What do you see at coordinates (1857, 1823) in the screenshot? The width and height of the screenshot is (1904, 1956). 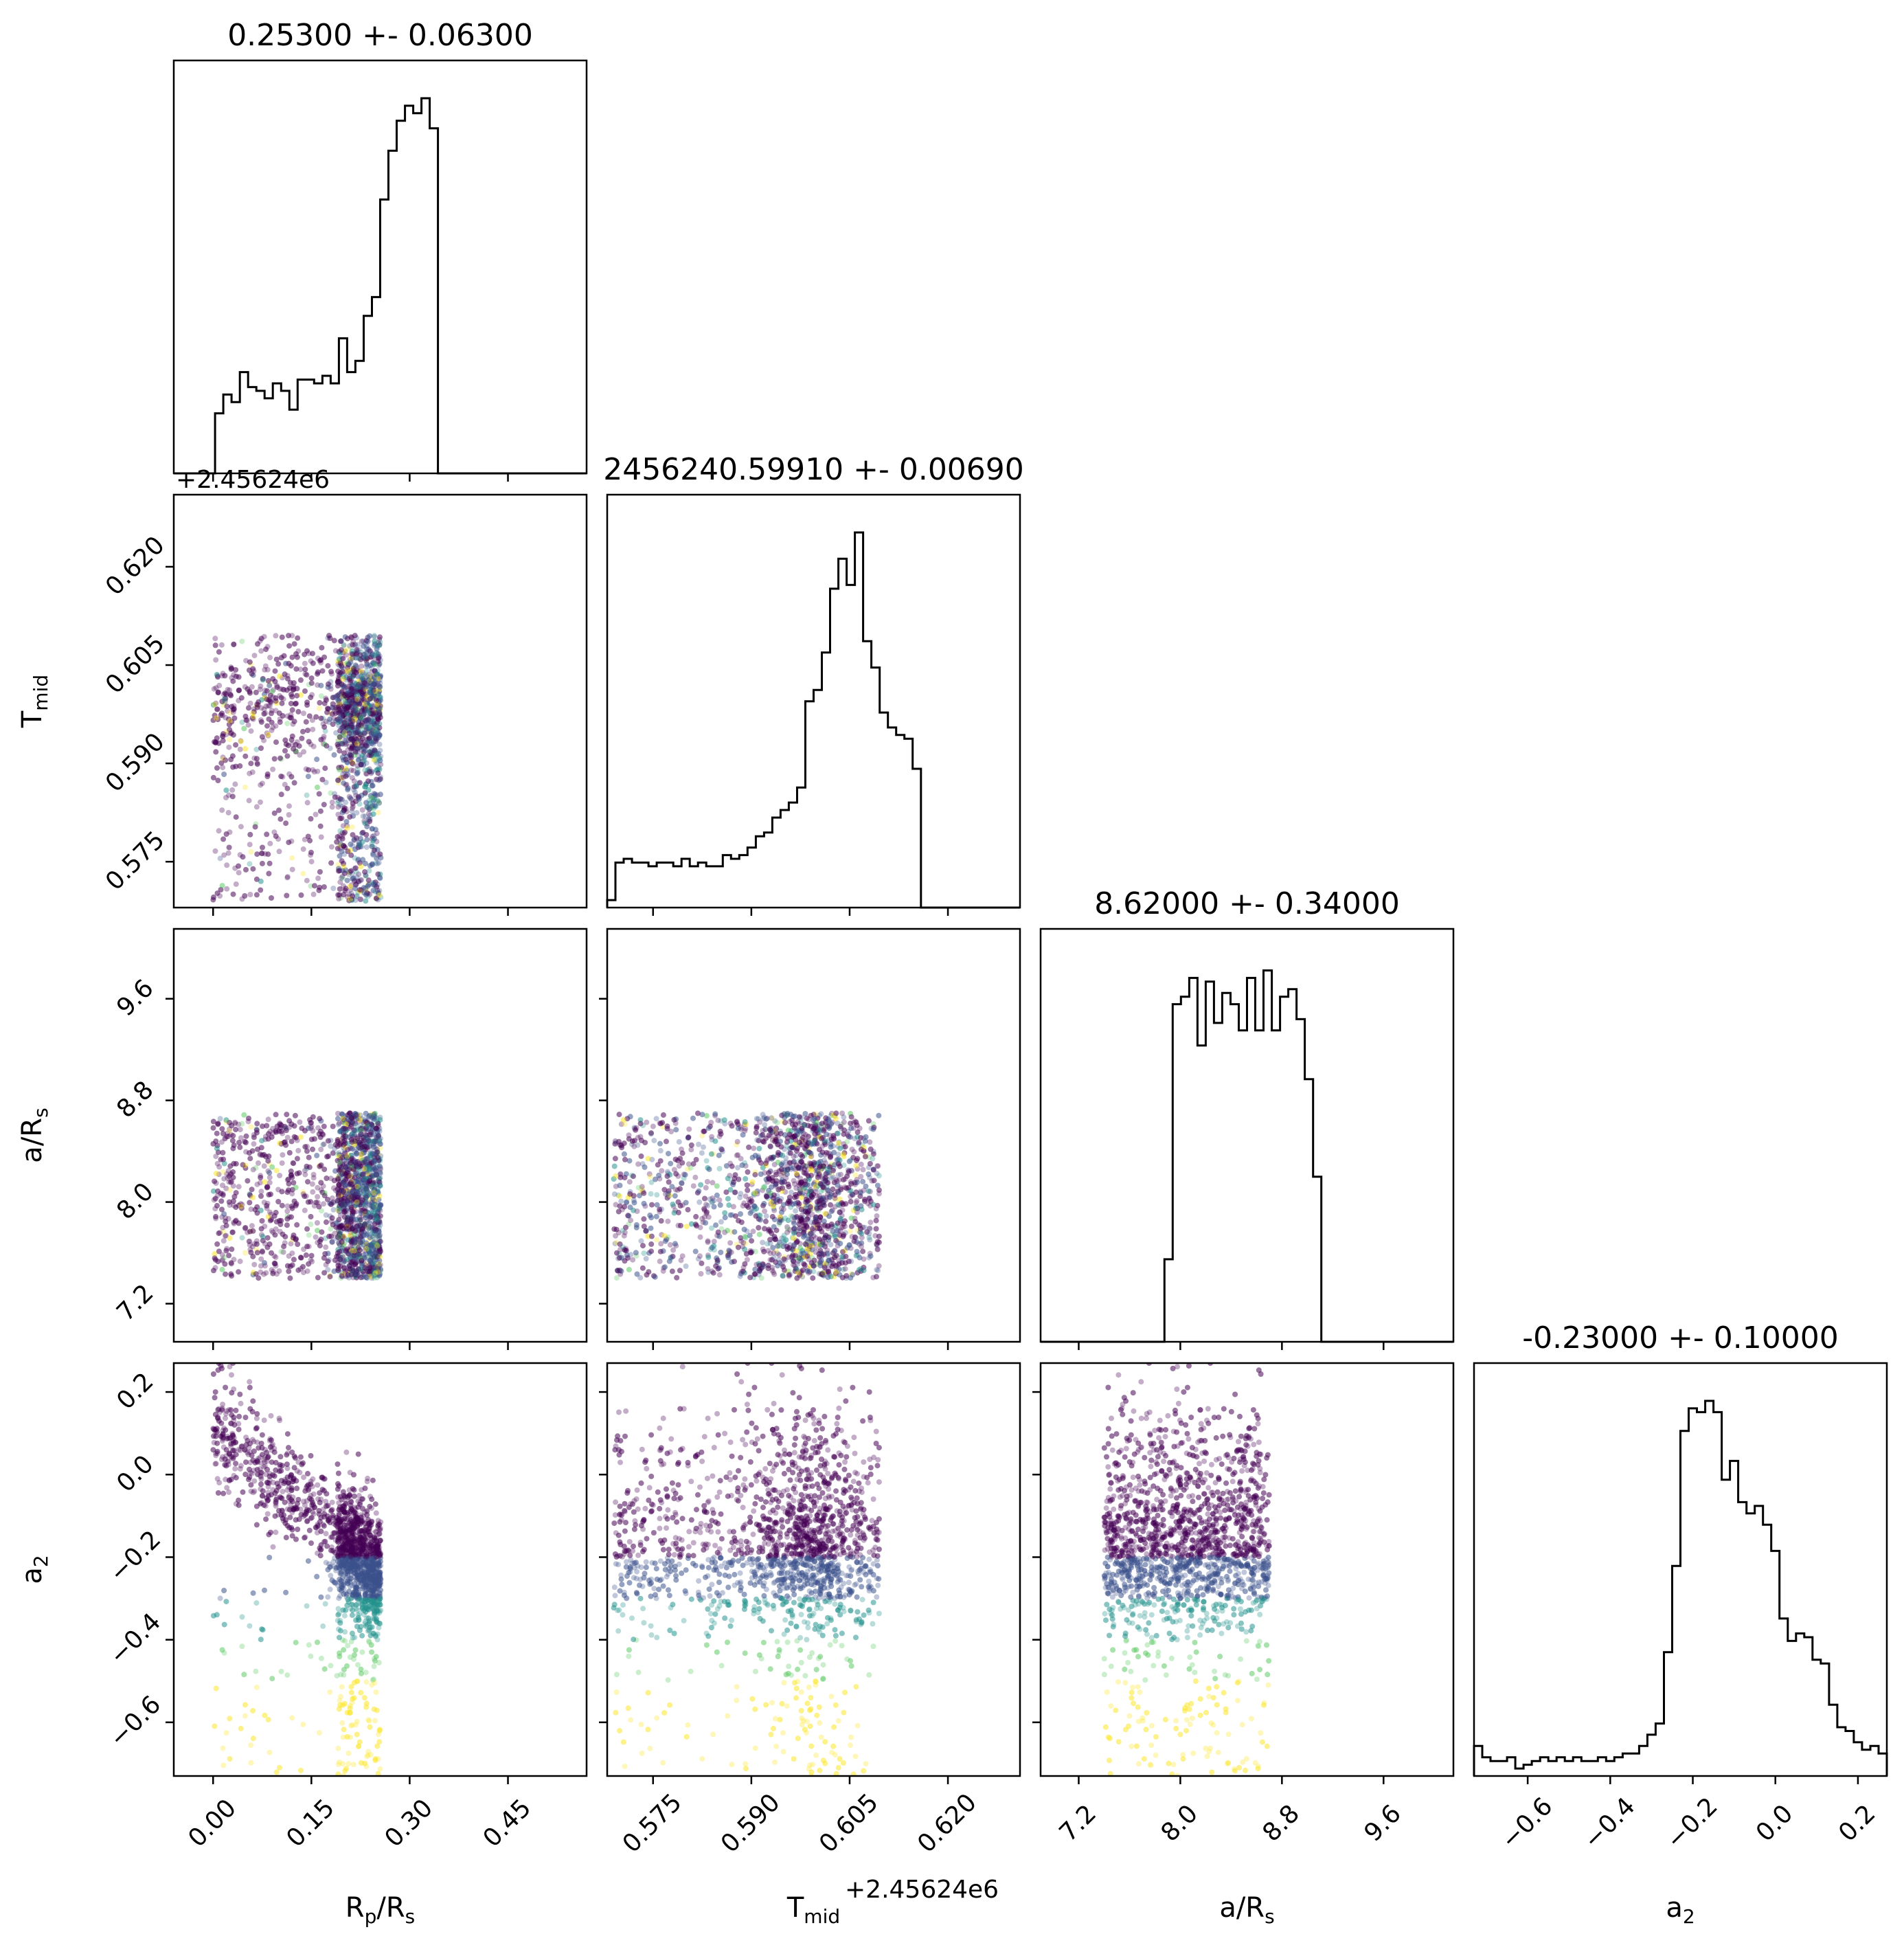 I see `x-tick-label-3: 0.2` at bounding box center [1857, 1823].